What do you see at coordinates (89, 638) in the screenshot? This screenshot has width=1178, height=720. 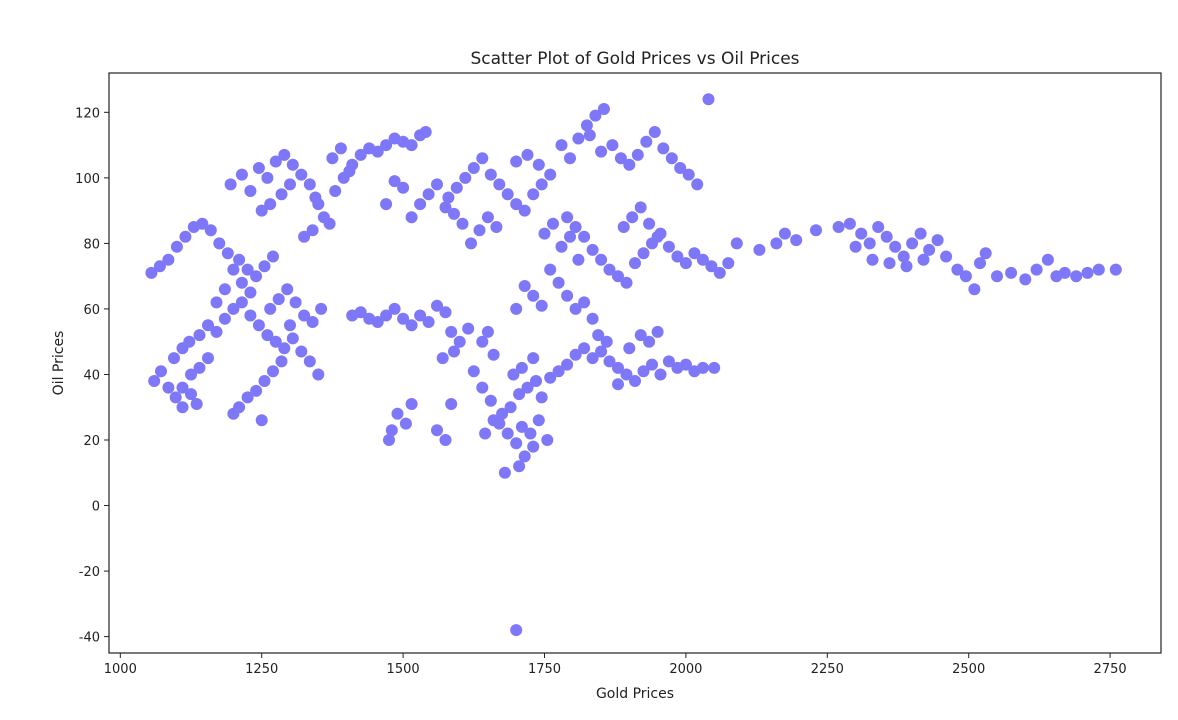 I see `y-tick-label: -40` at bounding box center [89, 638].